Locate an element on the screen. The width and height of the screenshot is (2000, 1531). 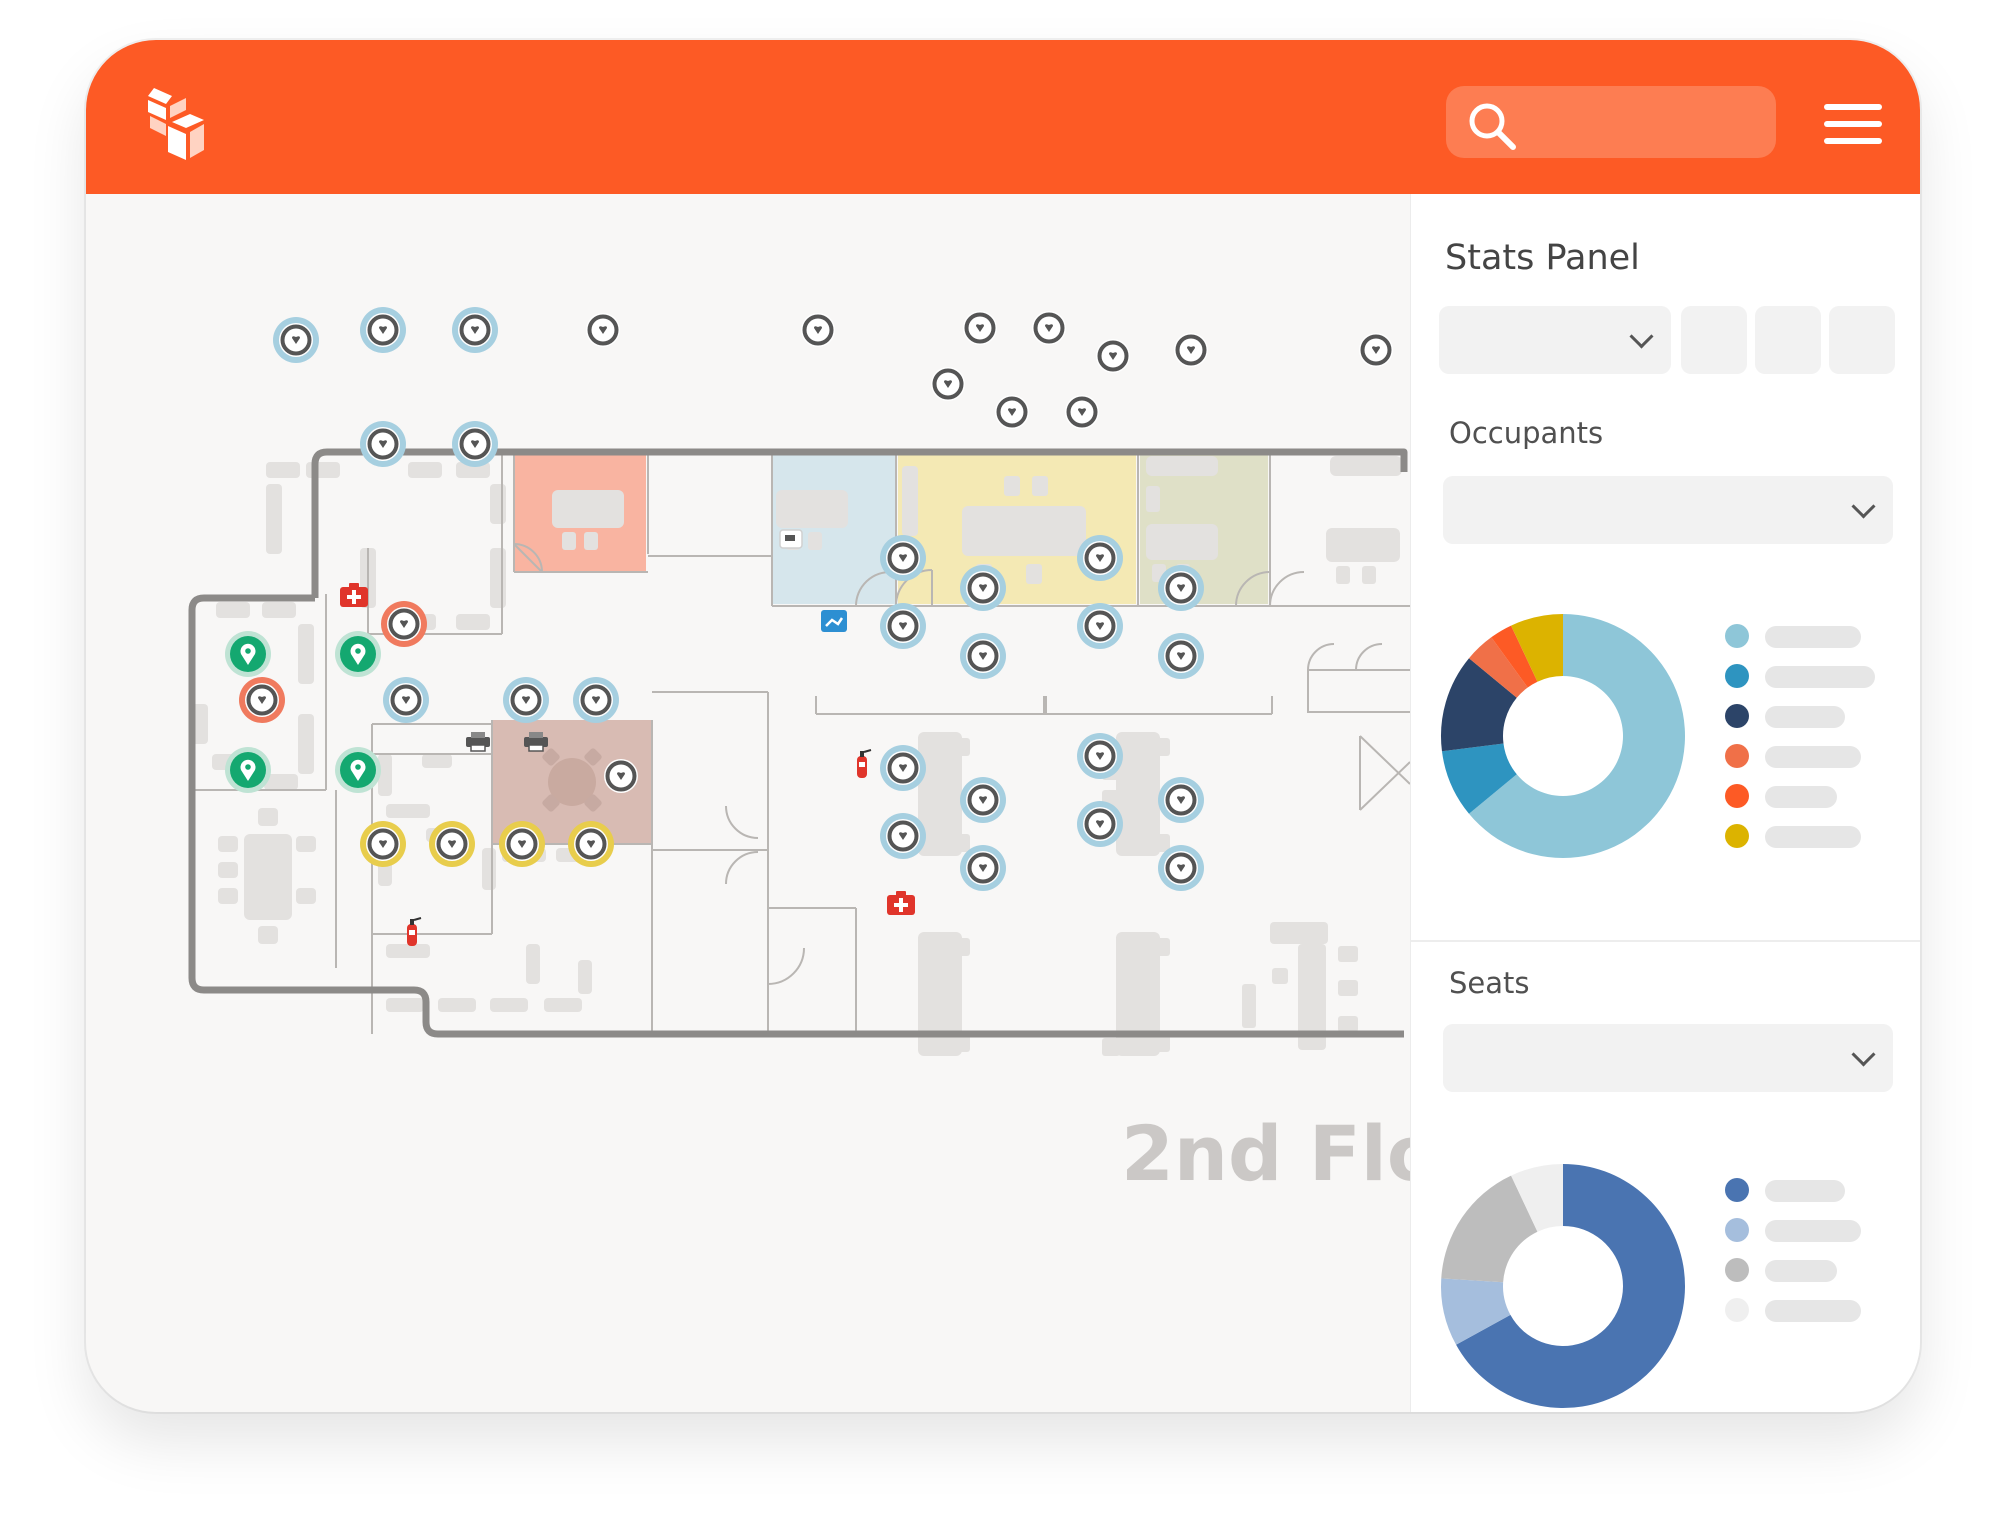
search-input is located at coordinates (1611, 122).